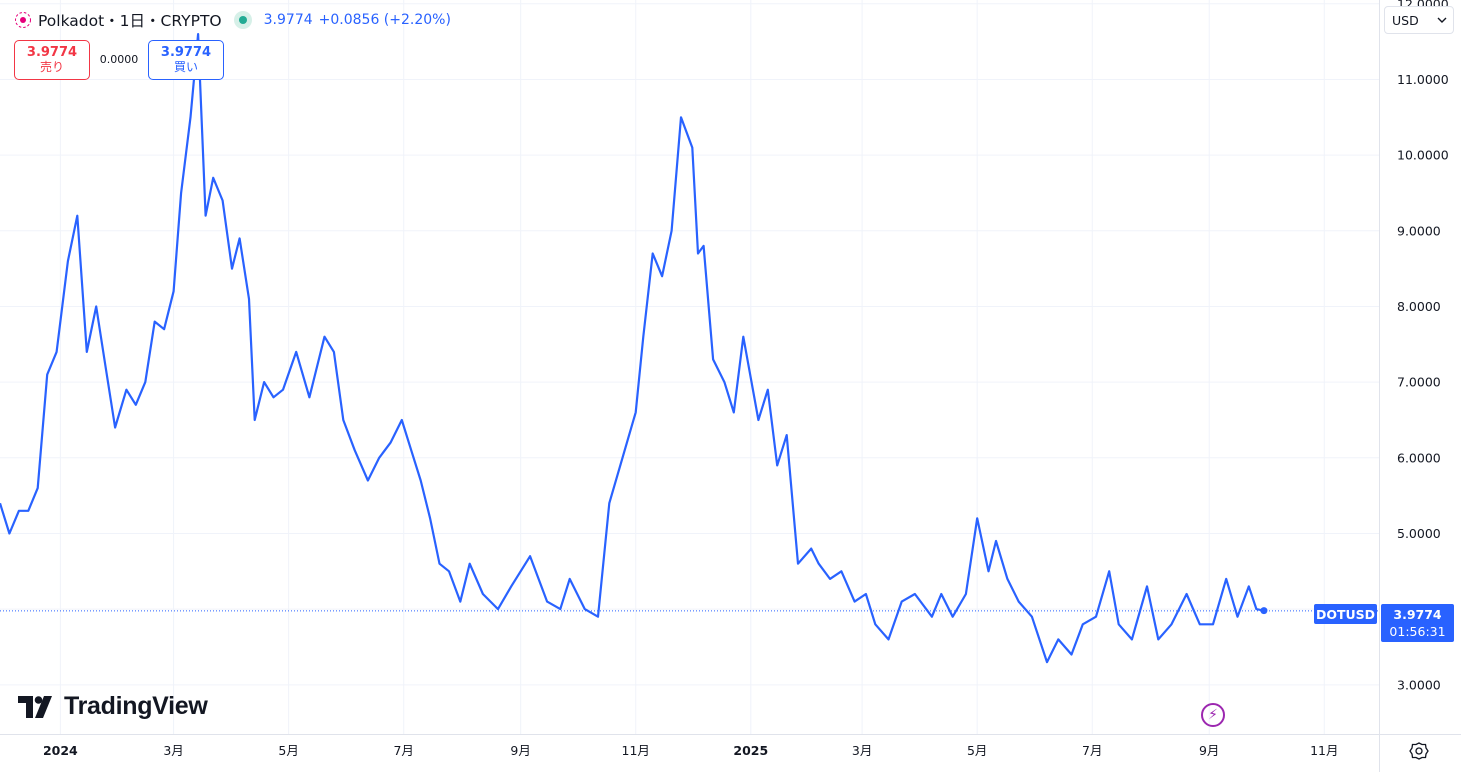 The image size is (1461, 772). I want to click on x-tick-label: 2025, so click(750, 750).